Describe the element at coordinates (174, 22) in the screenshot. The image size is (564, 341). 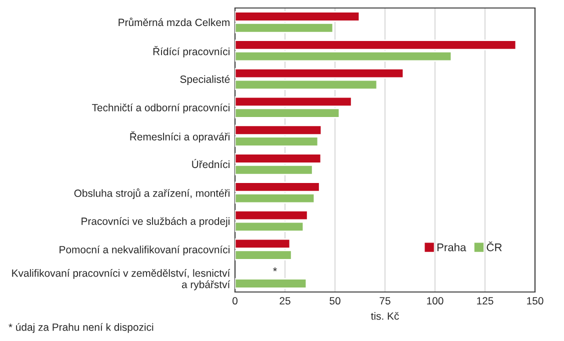
I see `y-tick-label: Průměrná mzda Celkem` at that location.